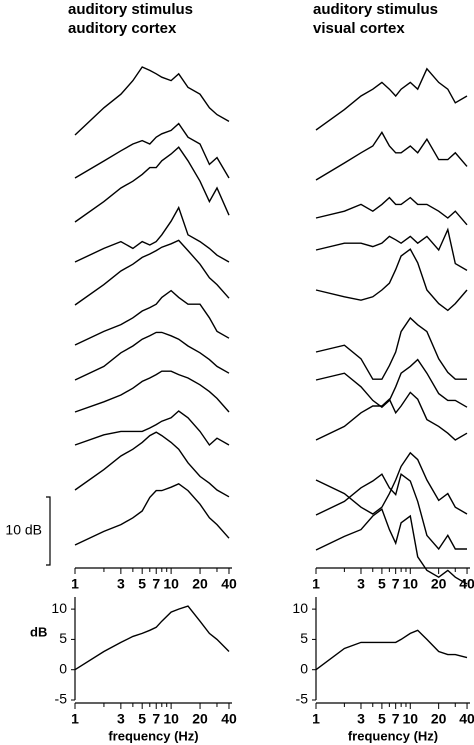 This screenshot has width=474, height=745. What do you see at coordinates (48, 531) in the screenshot?
I see `scale-bar` at bounding box center [48, 531].